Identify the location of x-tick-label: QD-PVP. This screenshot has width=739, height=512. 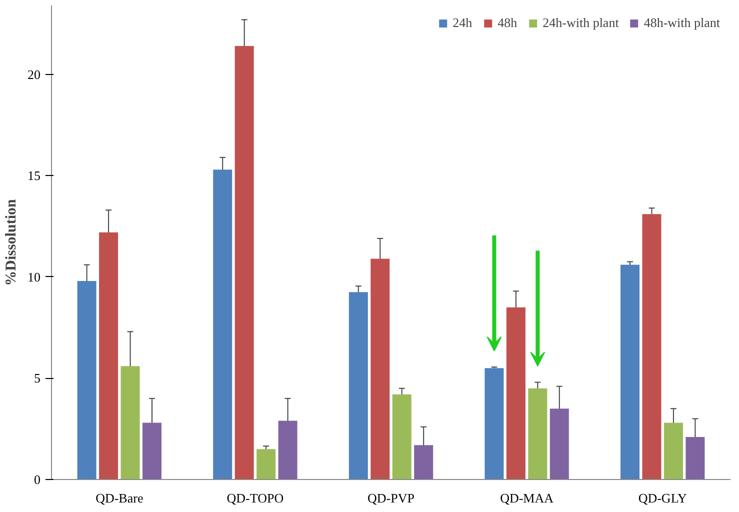
(391, 498).